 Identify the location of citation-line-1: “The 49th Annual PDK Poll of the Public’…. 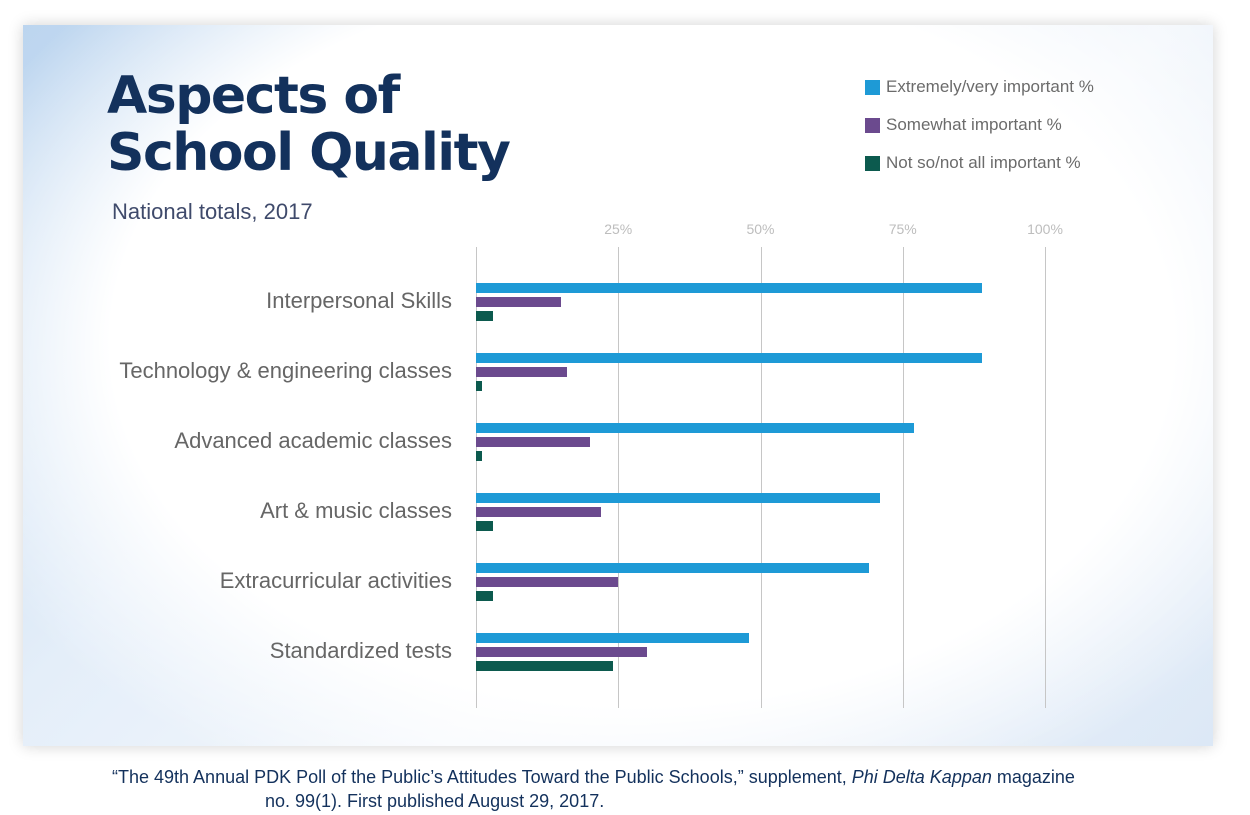
(593, 777).